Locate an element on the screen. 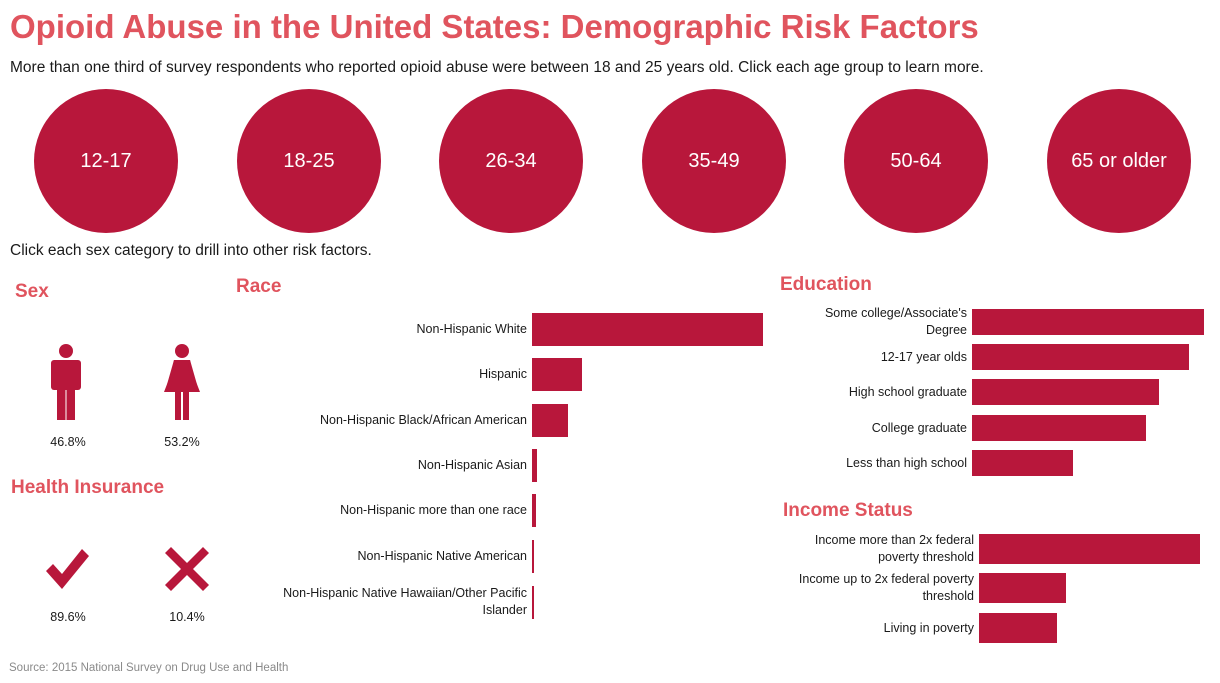  insured-percent: 89.6% is located at coordinates (68, 617).